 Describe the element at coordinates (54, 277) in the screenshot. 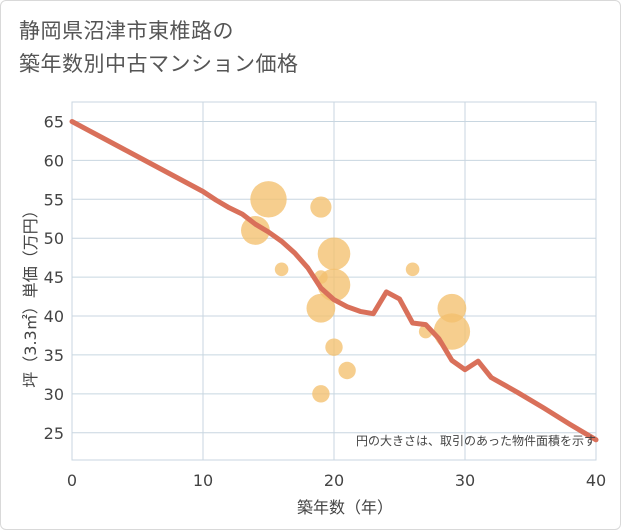

I see `y-tick-label: 45` at that location.